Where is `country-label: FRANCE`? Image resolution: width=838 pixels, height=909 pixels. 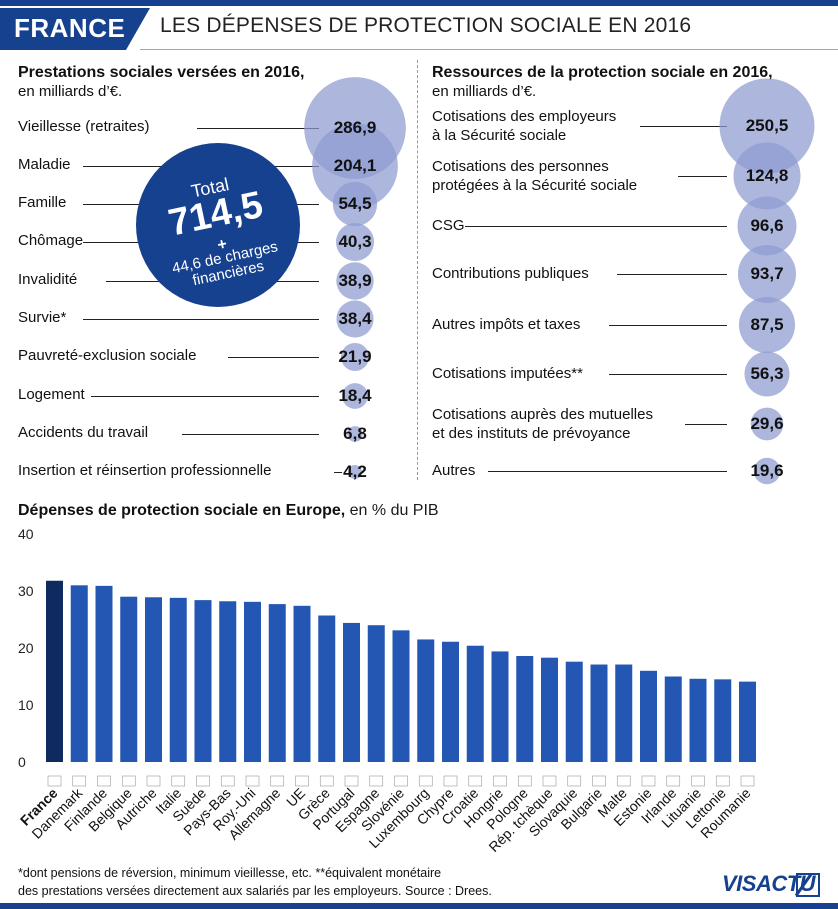 country-label: FRANCE is located at coordinates (70, 28).